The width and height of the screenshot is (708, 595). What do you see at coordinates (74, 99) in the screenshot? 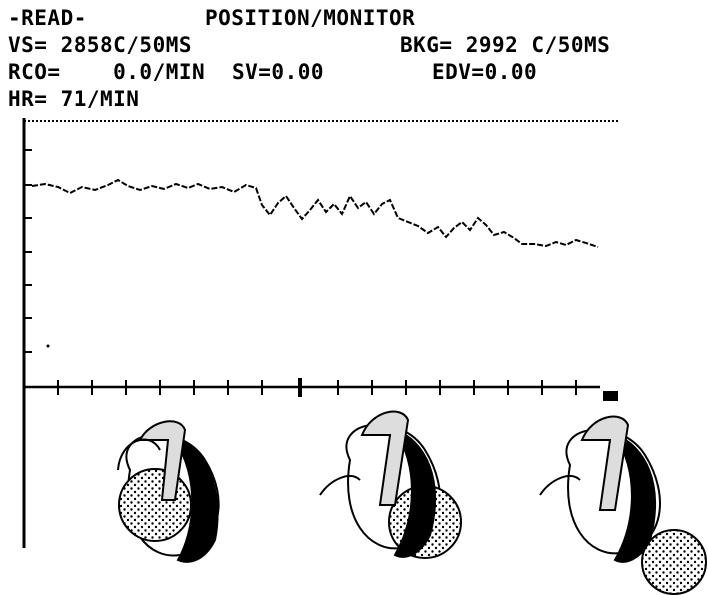
I see `hr-reading: HR= 71/MIN` at bounding box center [74, 99].